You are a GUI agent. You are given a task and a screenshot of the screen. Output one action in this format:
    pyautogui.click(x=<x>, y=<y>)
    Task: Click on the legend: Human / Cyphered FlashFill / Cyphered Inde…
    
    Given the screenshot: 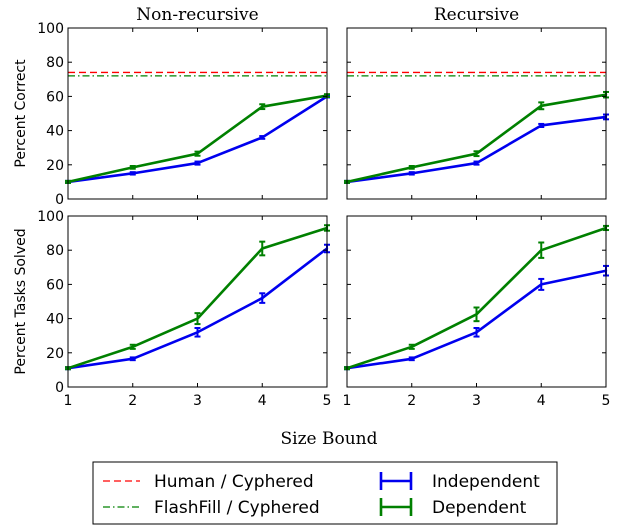 What is the action you would take?
    pyautogui.click(x=325, y=493)
    